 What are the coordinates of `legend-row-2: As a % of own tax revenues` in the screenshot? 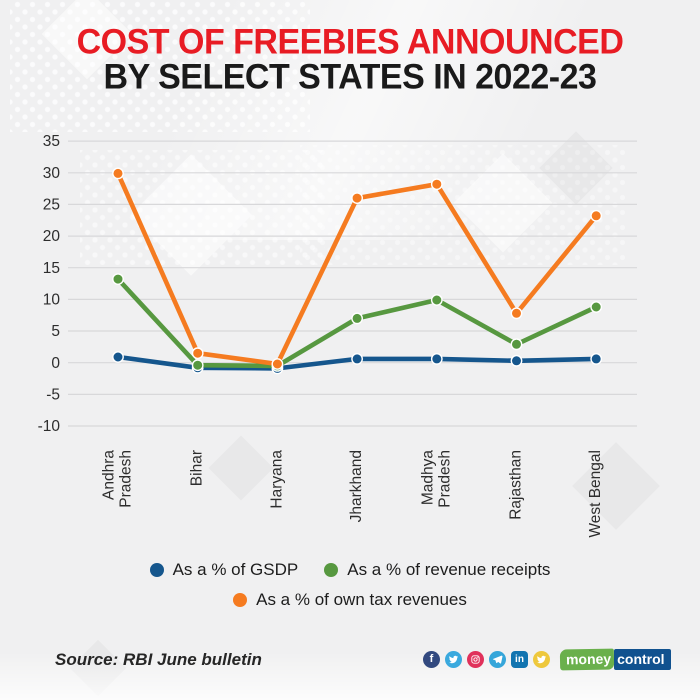 It's located at (350, 600).